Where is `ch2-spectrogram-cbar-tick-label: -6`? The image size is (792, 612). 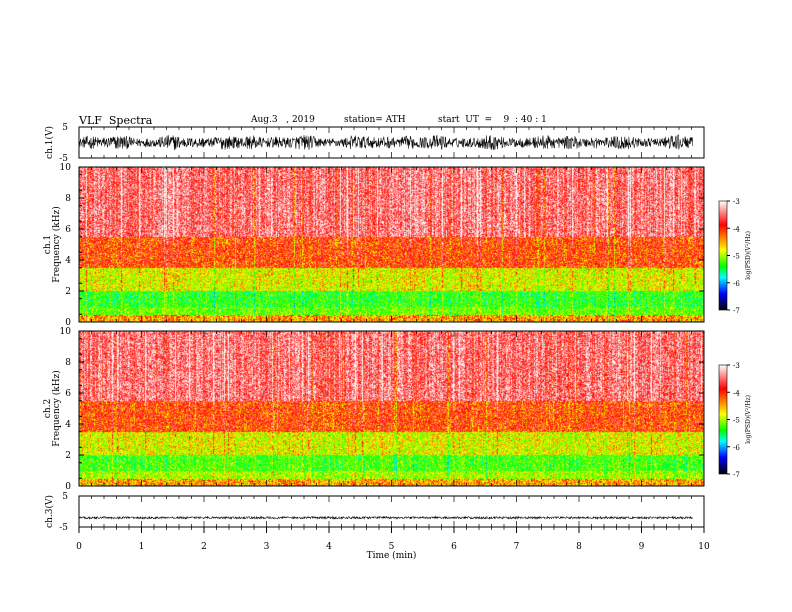
ch2-spectrogram-cbar-tick-label: -6 is located at coordinates (736, 448).